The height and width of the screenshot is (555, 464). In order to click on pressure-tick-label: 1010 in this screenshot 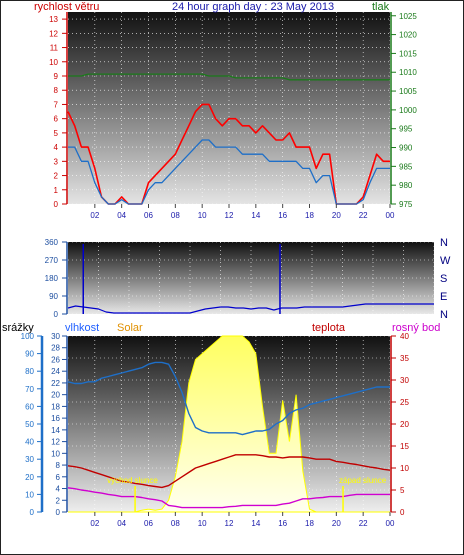, I will do `click(408, 72)`.